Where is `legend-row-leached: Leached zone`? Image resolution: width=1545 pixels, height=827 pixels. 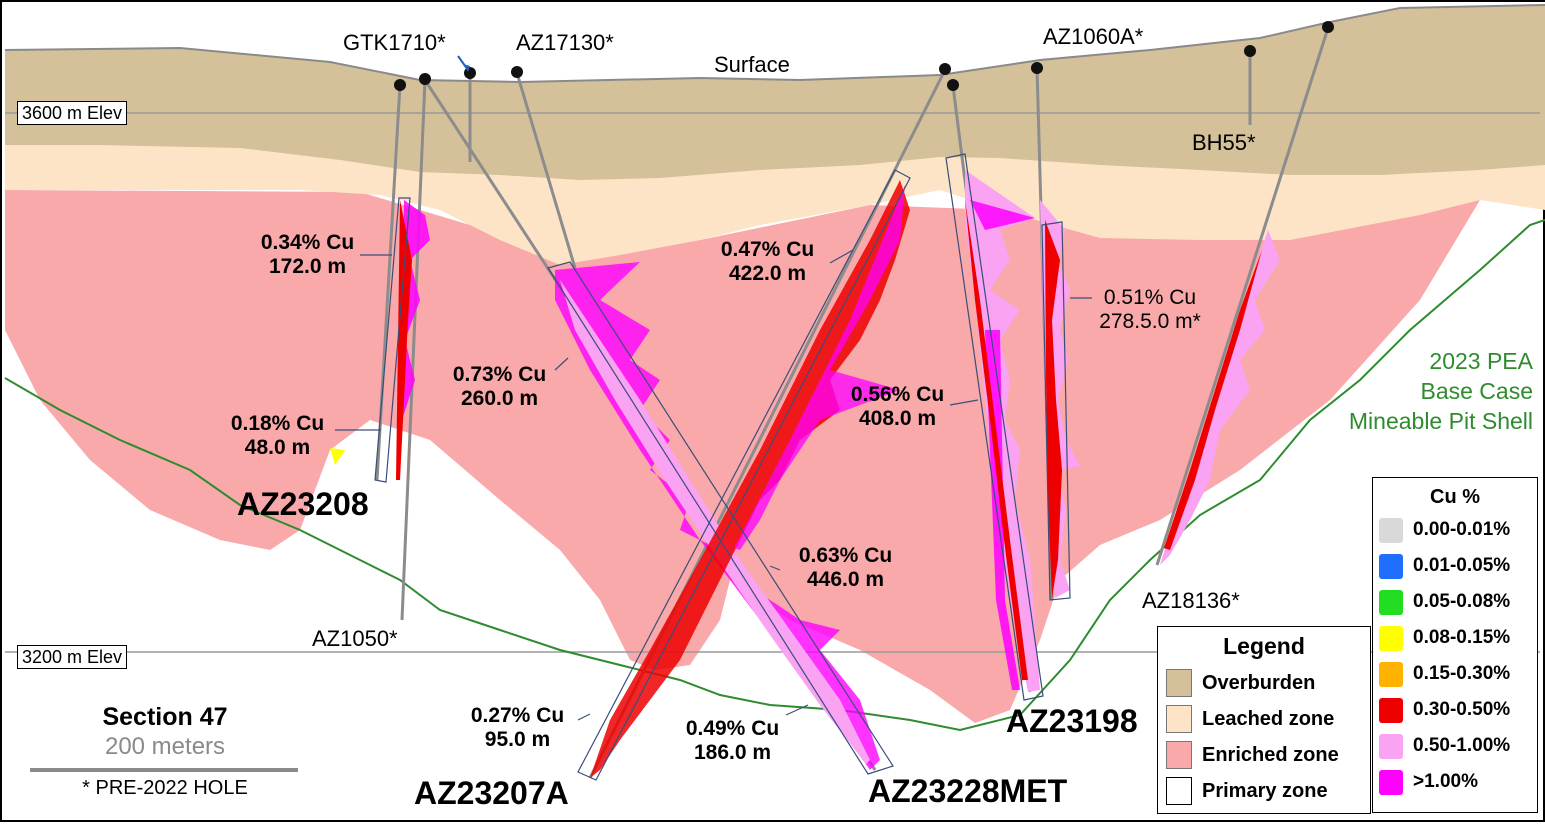
legend-row-leached: Leached zone is located at coordinates (1250, 719).